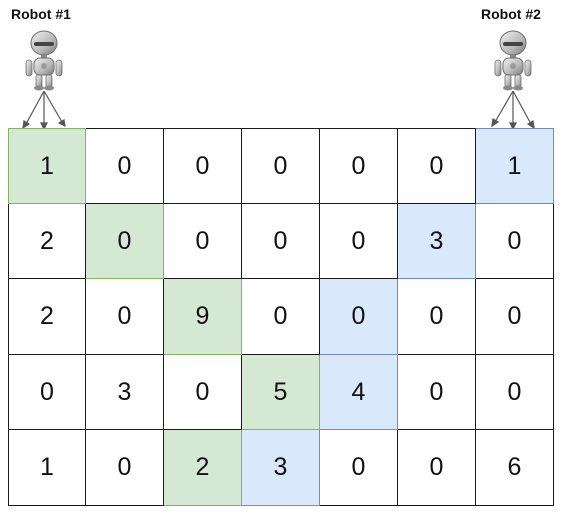 The width and height of the screenshot is (568, 514). I want to click on grid-cell: 9, so click(203, 317).